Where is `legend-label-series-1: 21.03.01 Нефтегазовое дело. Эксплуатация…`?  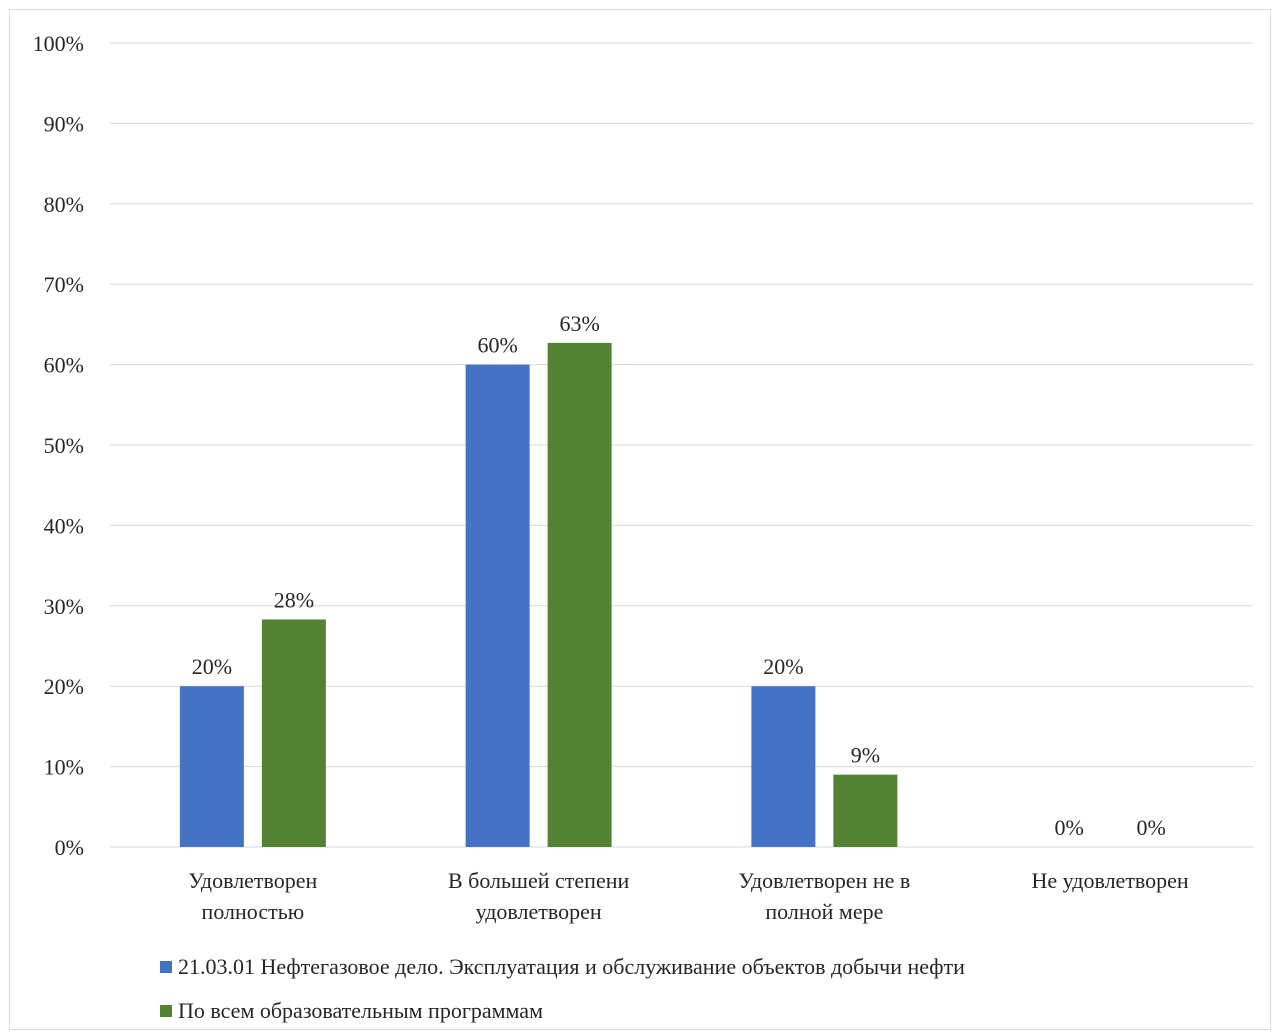 legend-label-series-1: 21.03.01 Нефтегазовое дело. Эксплуатация… is located at coordinates (571, 966).